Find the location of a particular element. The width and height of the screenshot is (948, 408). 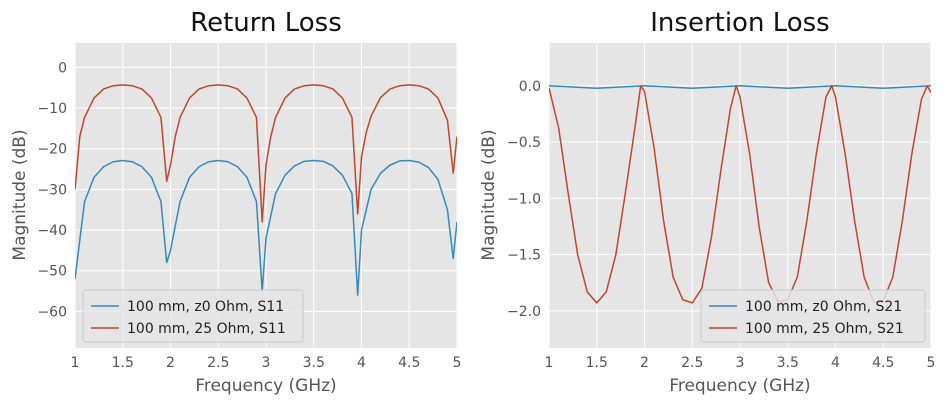

legend-label: 100 mm, 25 Ohm, S11 is located at coordinates (206, 329).